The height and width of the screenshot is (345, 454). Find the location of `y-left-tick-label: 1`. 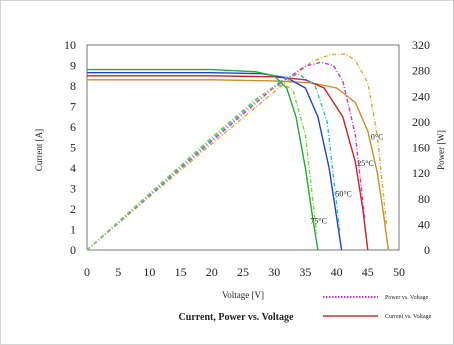

y-left-tick-label: 1 is located at coordinates (73, 230).